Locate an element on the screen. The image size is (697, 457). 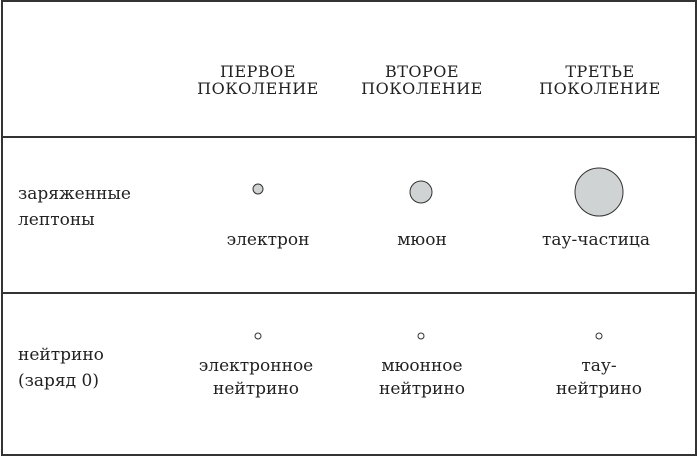
muon-circle is located at coordinates (421, 192).